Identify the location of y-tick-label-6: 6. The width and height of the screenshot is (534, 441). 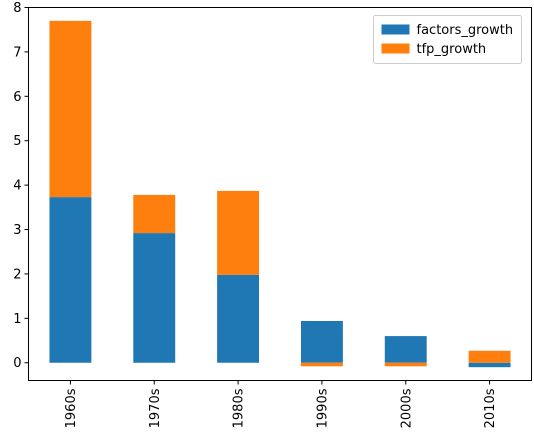
(17, 97).